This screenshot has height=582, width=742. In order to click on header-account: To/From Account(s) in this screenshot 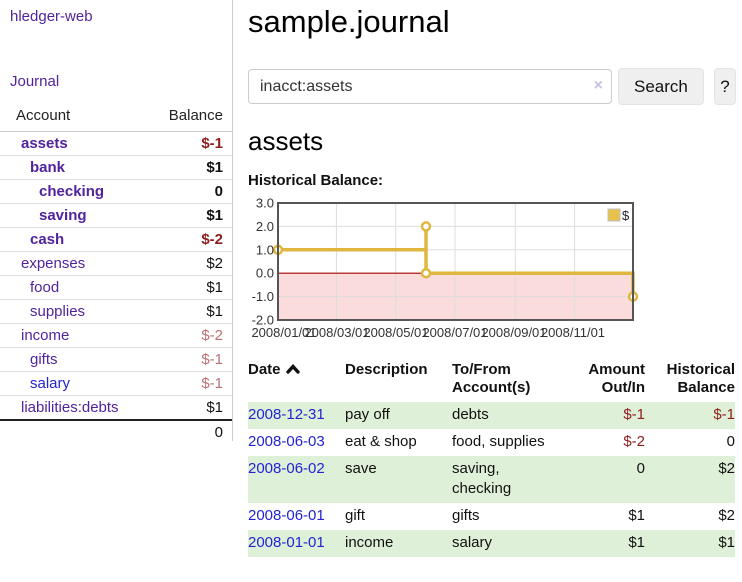, I will do `click(491, 378)`.